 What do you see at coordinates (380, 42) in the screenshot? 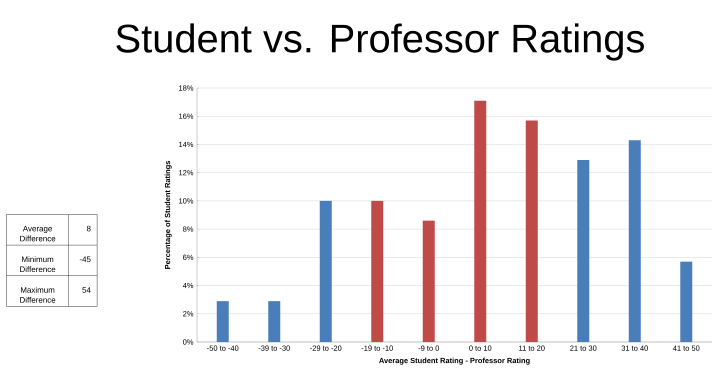
I see `chart-title: Student vs. Professor Ratings` at bounding box center [380, 42].